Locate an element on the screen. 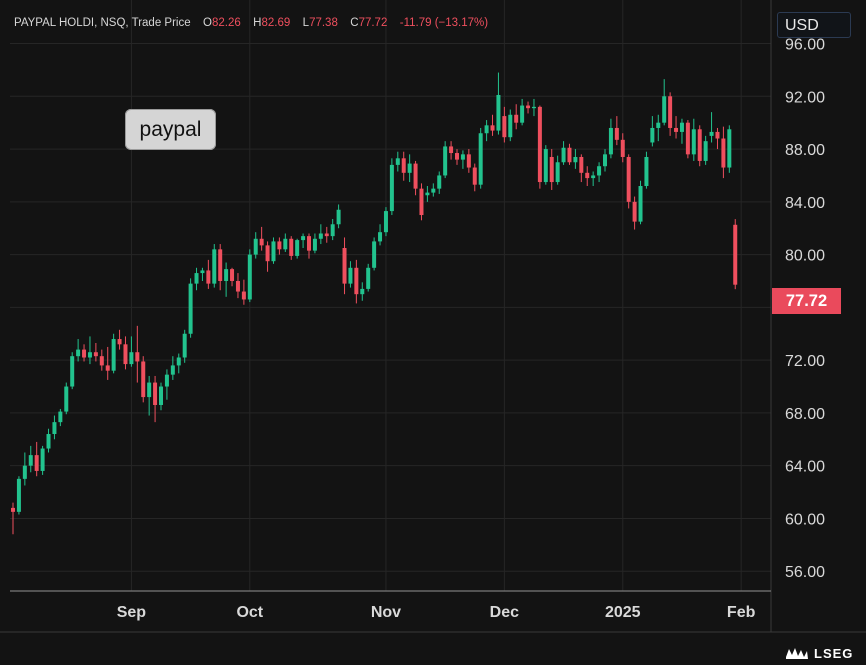 The width and height of the screenshot is (866, 665). y-tick-label: 88.00 is located at coordinates (805, 150).